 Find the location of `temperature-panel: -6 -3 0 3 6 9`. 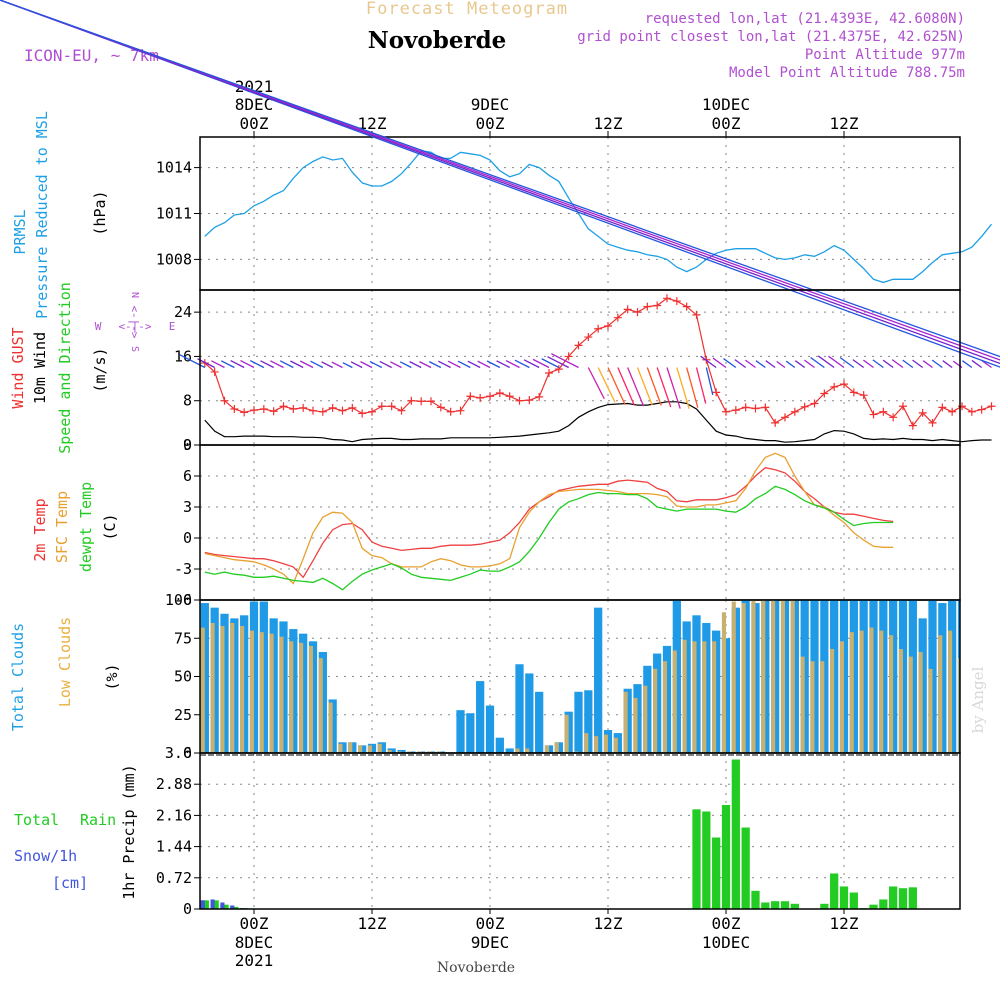

temperature-panel: -6 -3 0 3 6 9 is located at coordinates (567, 522).